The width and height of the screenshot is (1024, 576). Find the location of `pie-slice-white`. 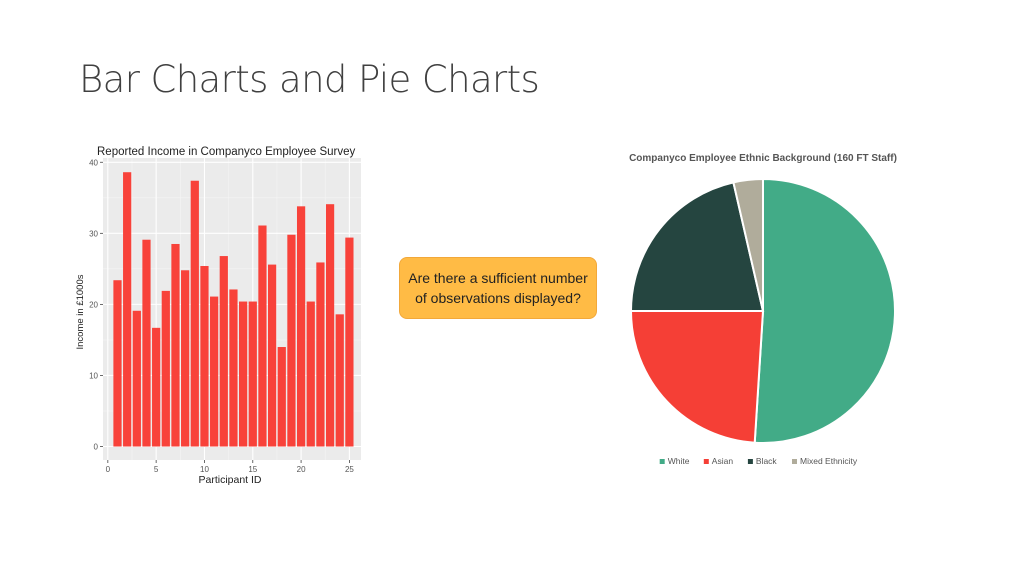

pie-slice-white is located at coordinates (824, 310).